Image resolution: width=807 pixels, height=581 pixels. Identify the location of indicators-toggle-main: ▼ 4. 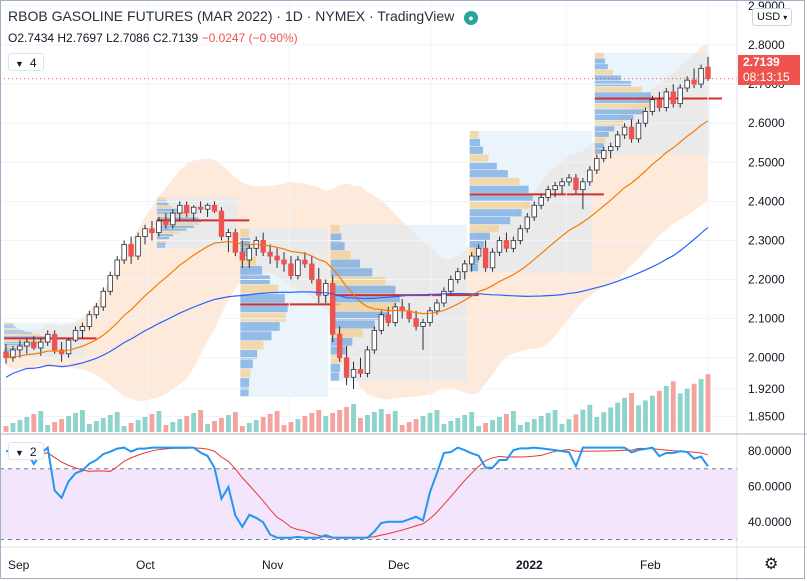
(26, 62).